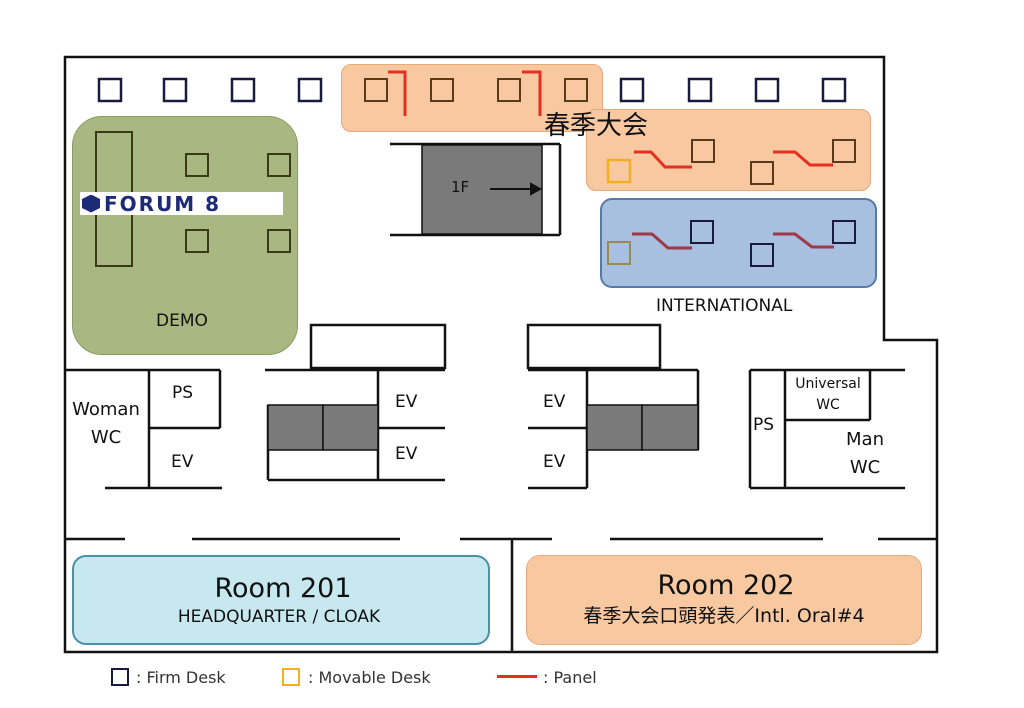 The image size is (1024, 708). What do you see at coordinates (865, 439) in the screenshot?
I see `man-wc-line1: Man` at bounding box center [865, 439].